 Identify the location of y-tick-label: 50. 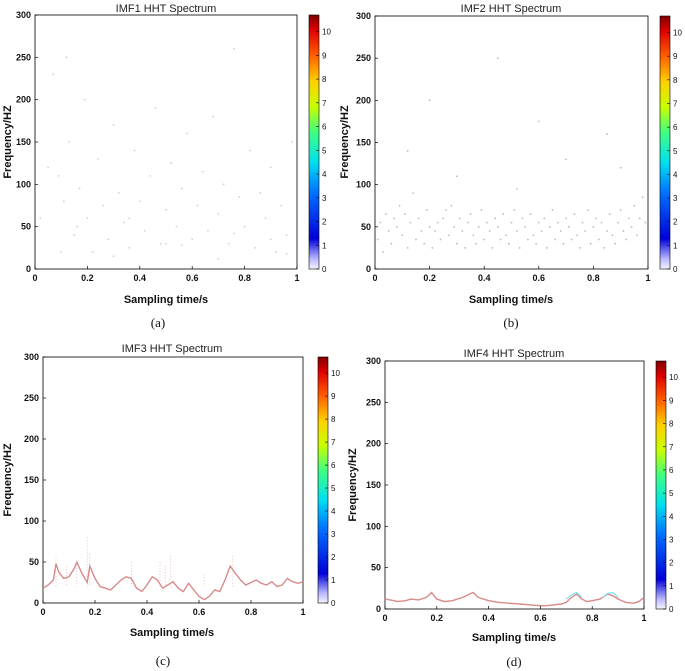
(26, 227).